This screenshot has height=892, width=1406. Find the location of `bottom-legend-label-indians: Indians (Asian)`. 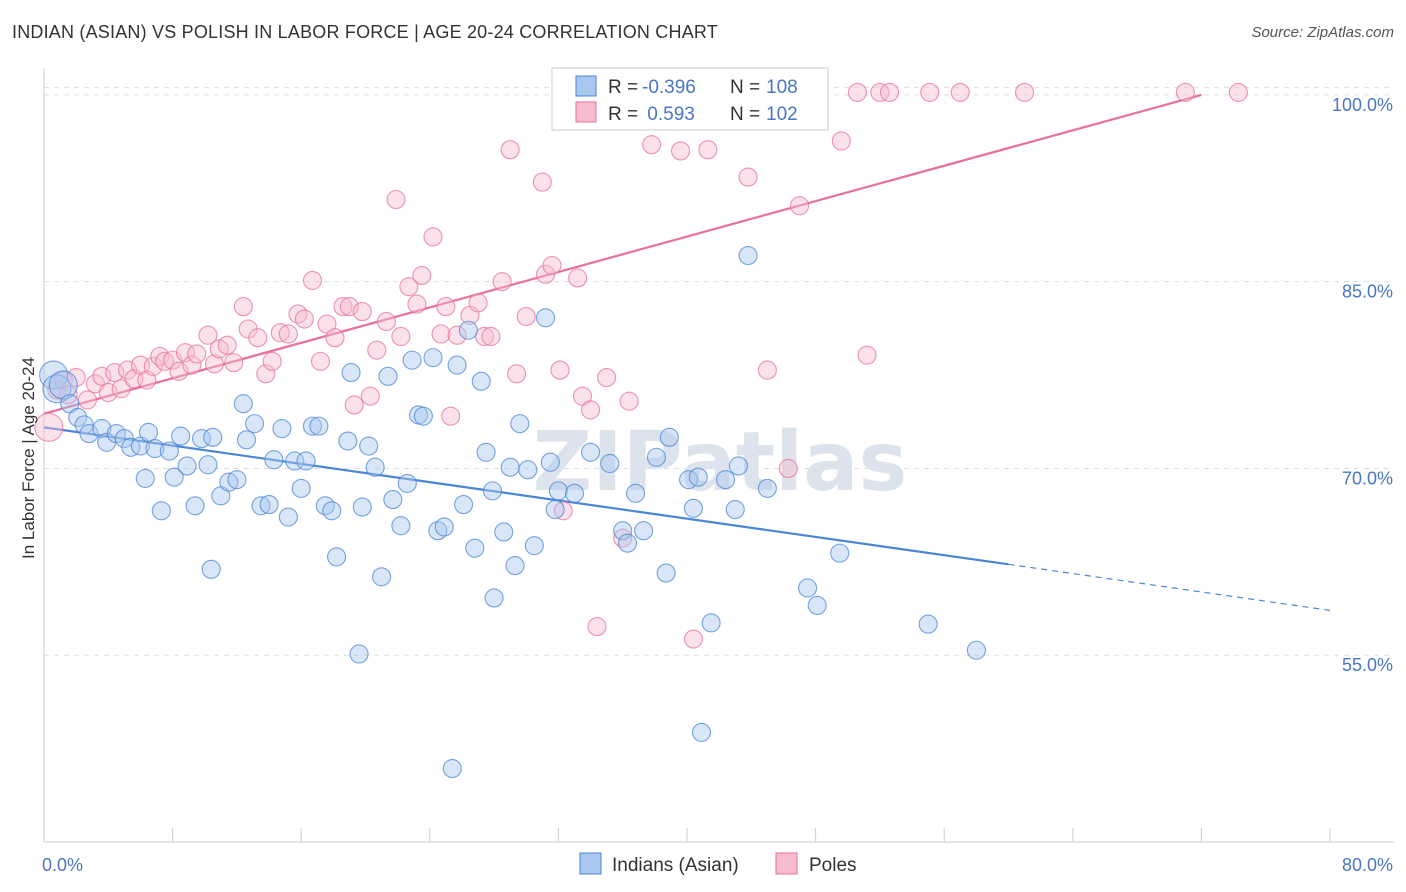

bottom-legend-label-indians: Indians (Asian) is located at coordinates (675, 865).